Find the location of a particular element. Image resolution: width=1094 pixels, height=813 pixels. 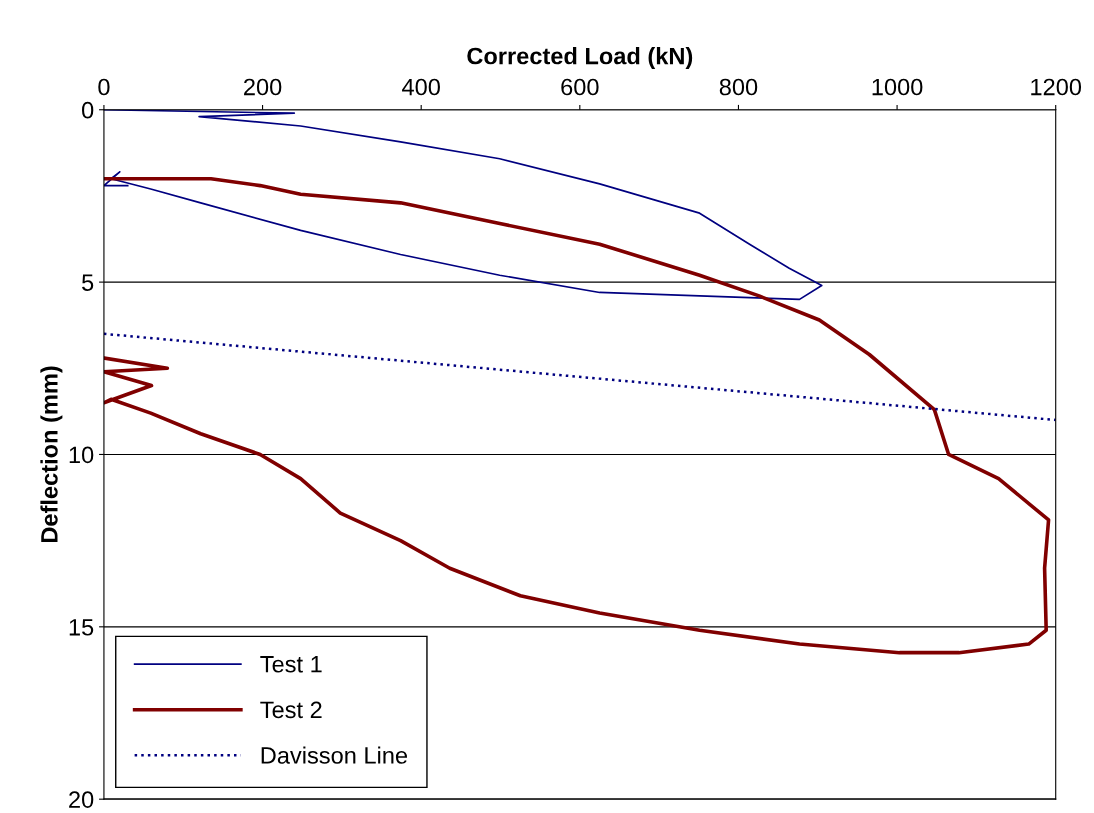

y-tick-label: 0 is located at coordinates (88, 110).